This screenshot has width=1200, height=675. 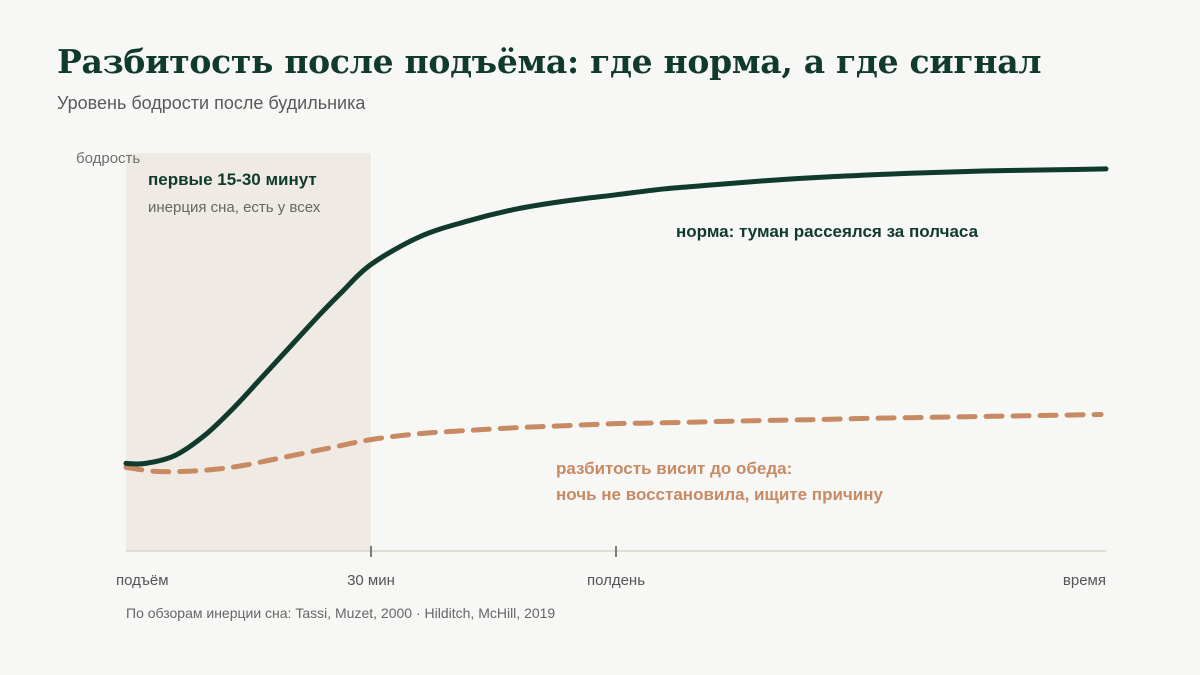 What do you see at coordinates (234, 207) in the screenshot?
I see `zone-subtitle: инерция сна, есть у всех` at bounding box center [234, 207].